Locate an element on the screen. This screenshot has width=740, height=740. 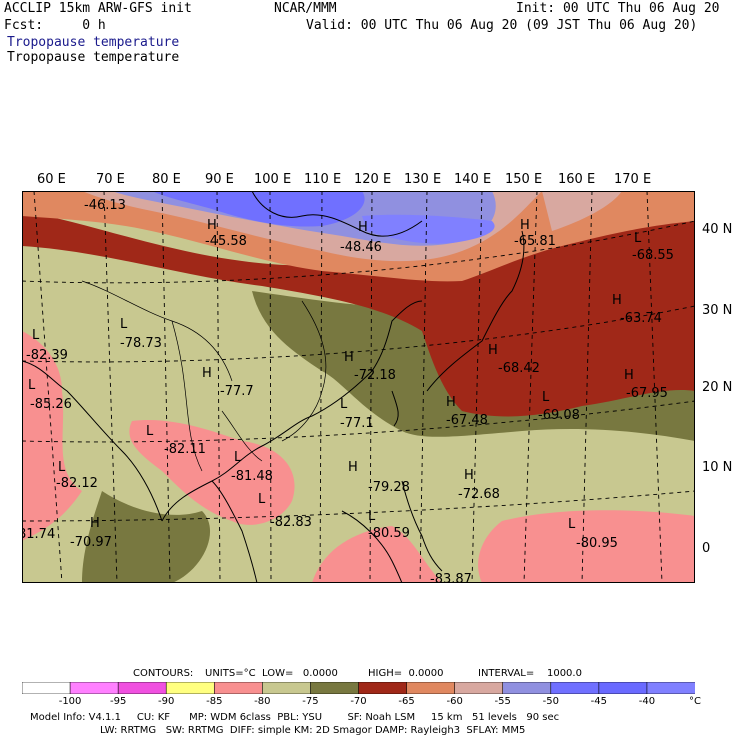
legend-tick-label: -60 is located at coordinates (454, 701).